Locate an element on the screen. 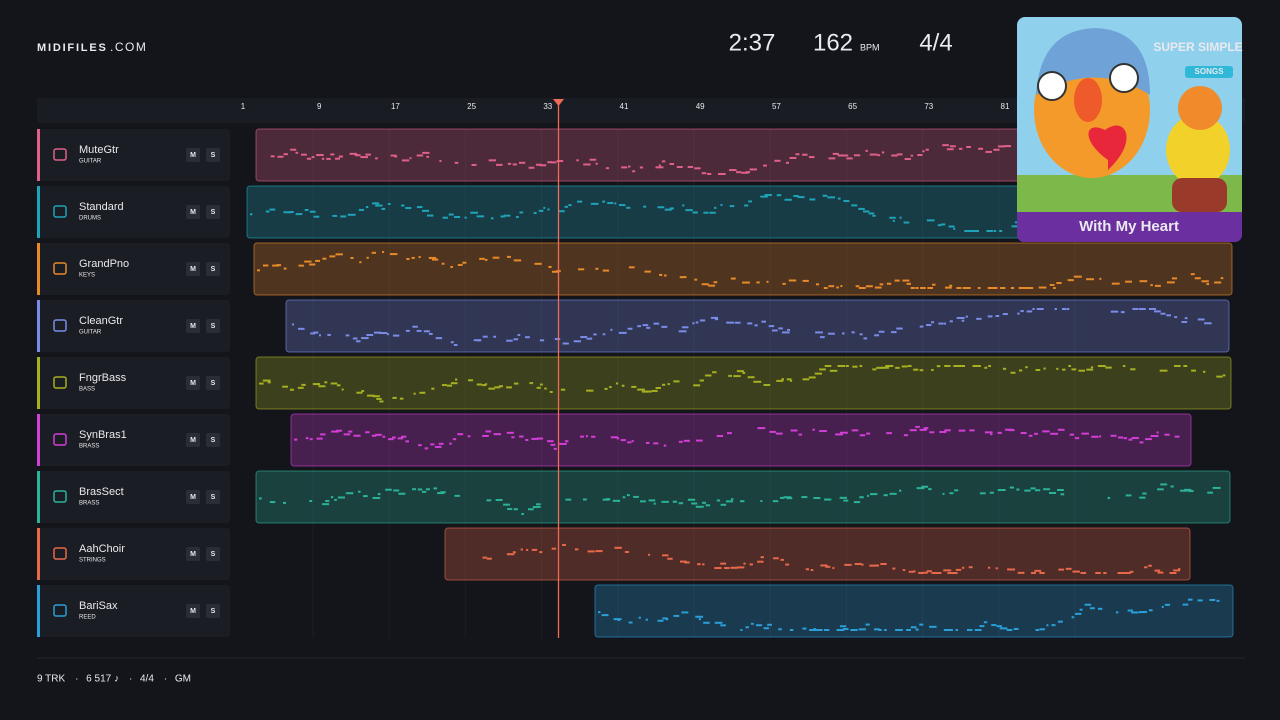 The height and width of the screenshot is (720, 1280). clip is located at coordinates (743, 383).